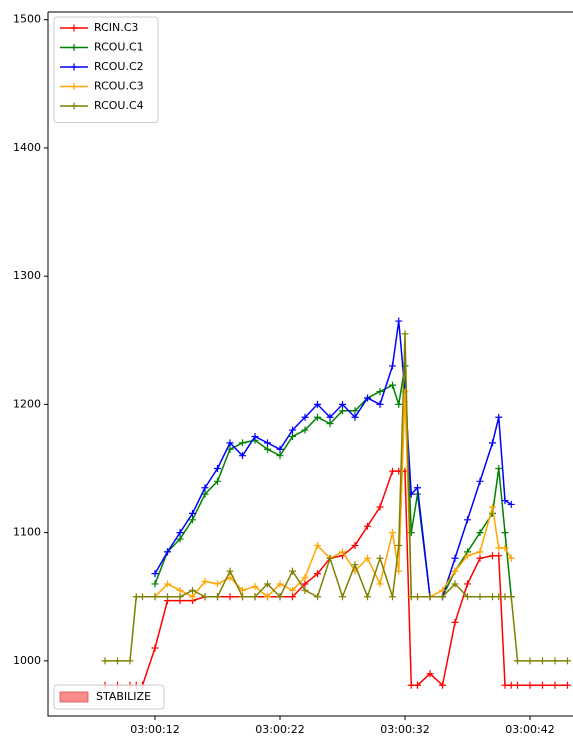 Image resolution: width=573 pixels, height=754 pixels. Describe the element at coordinates (27, 660) in the screenshot. I see `y-tick-label: 1000` at that location.